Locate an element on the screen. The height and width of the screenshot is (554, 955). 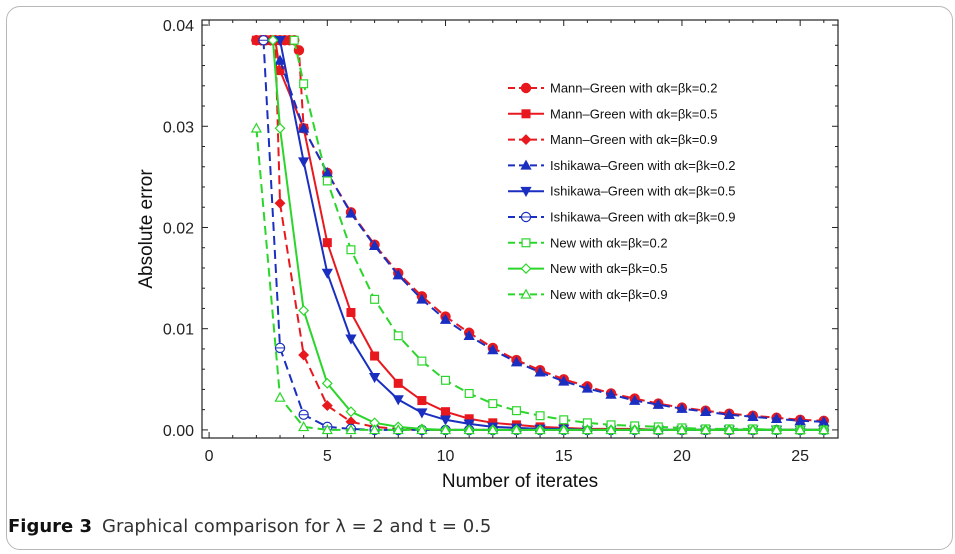
legend-label: Mann–Green with αk=βk=0.2 is located at coordinates (633, 88).